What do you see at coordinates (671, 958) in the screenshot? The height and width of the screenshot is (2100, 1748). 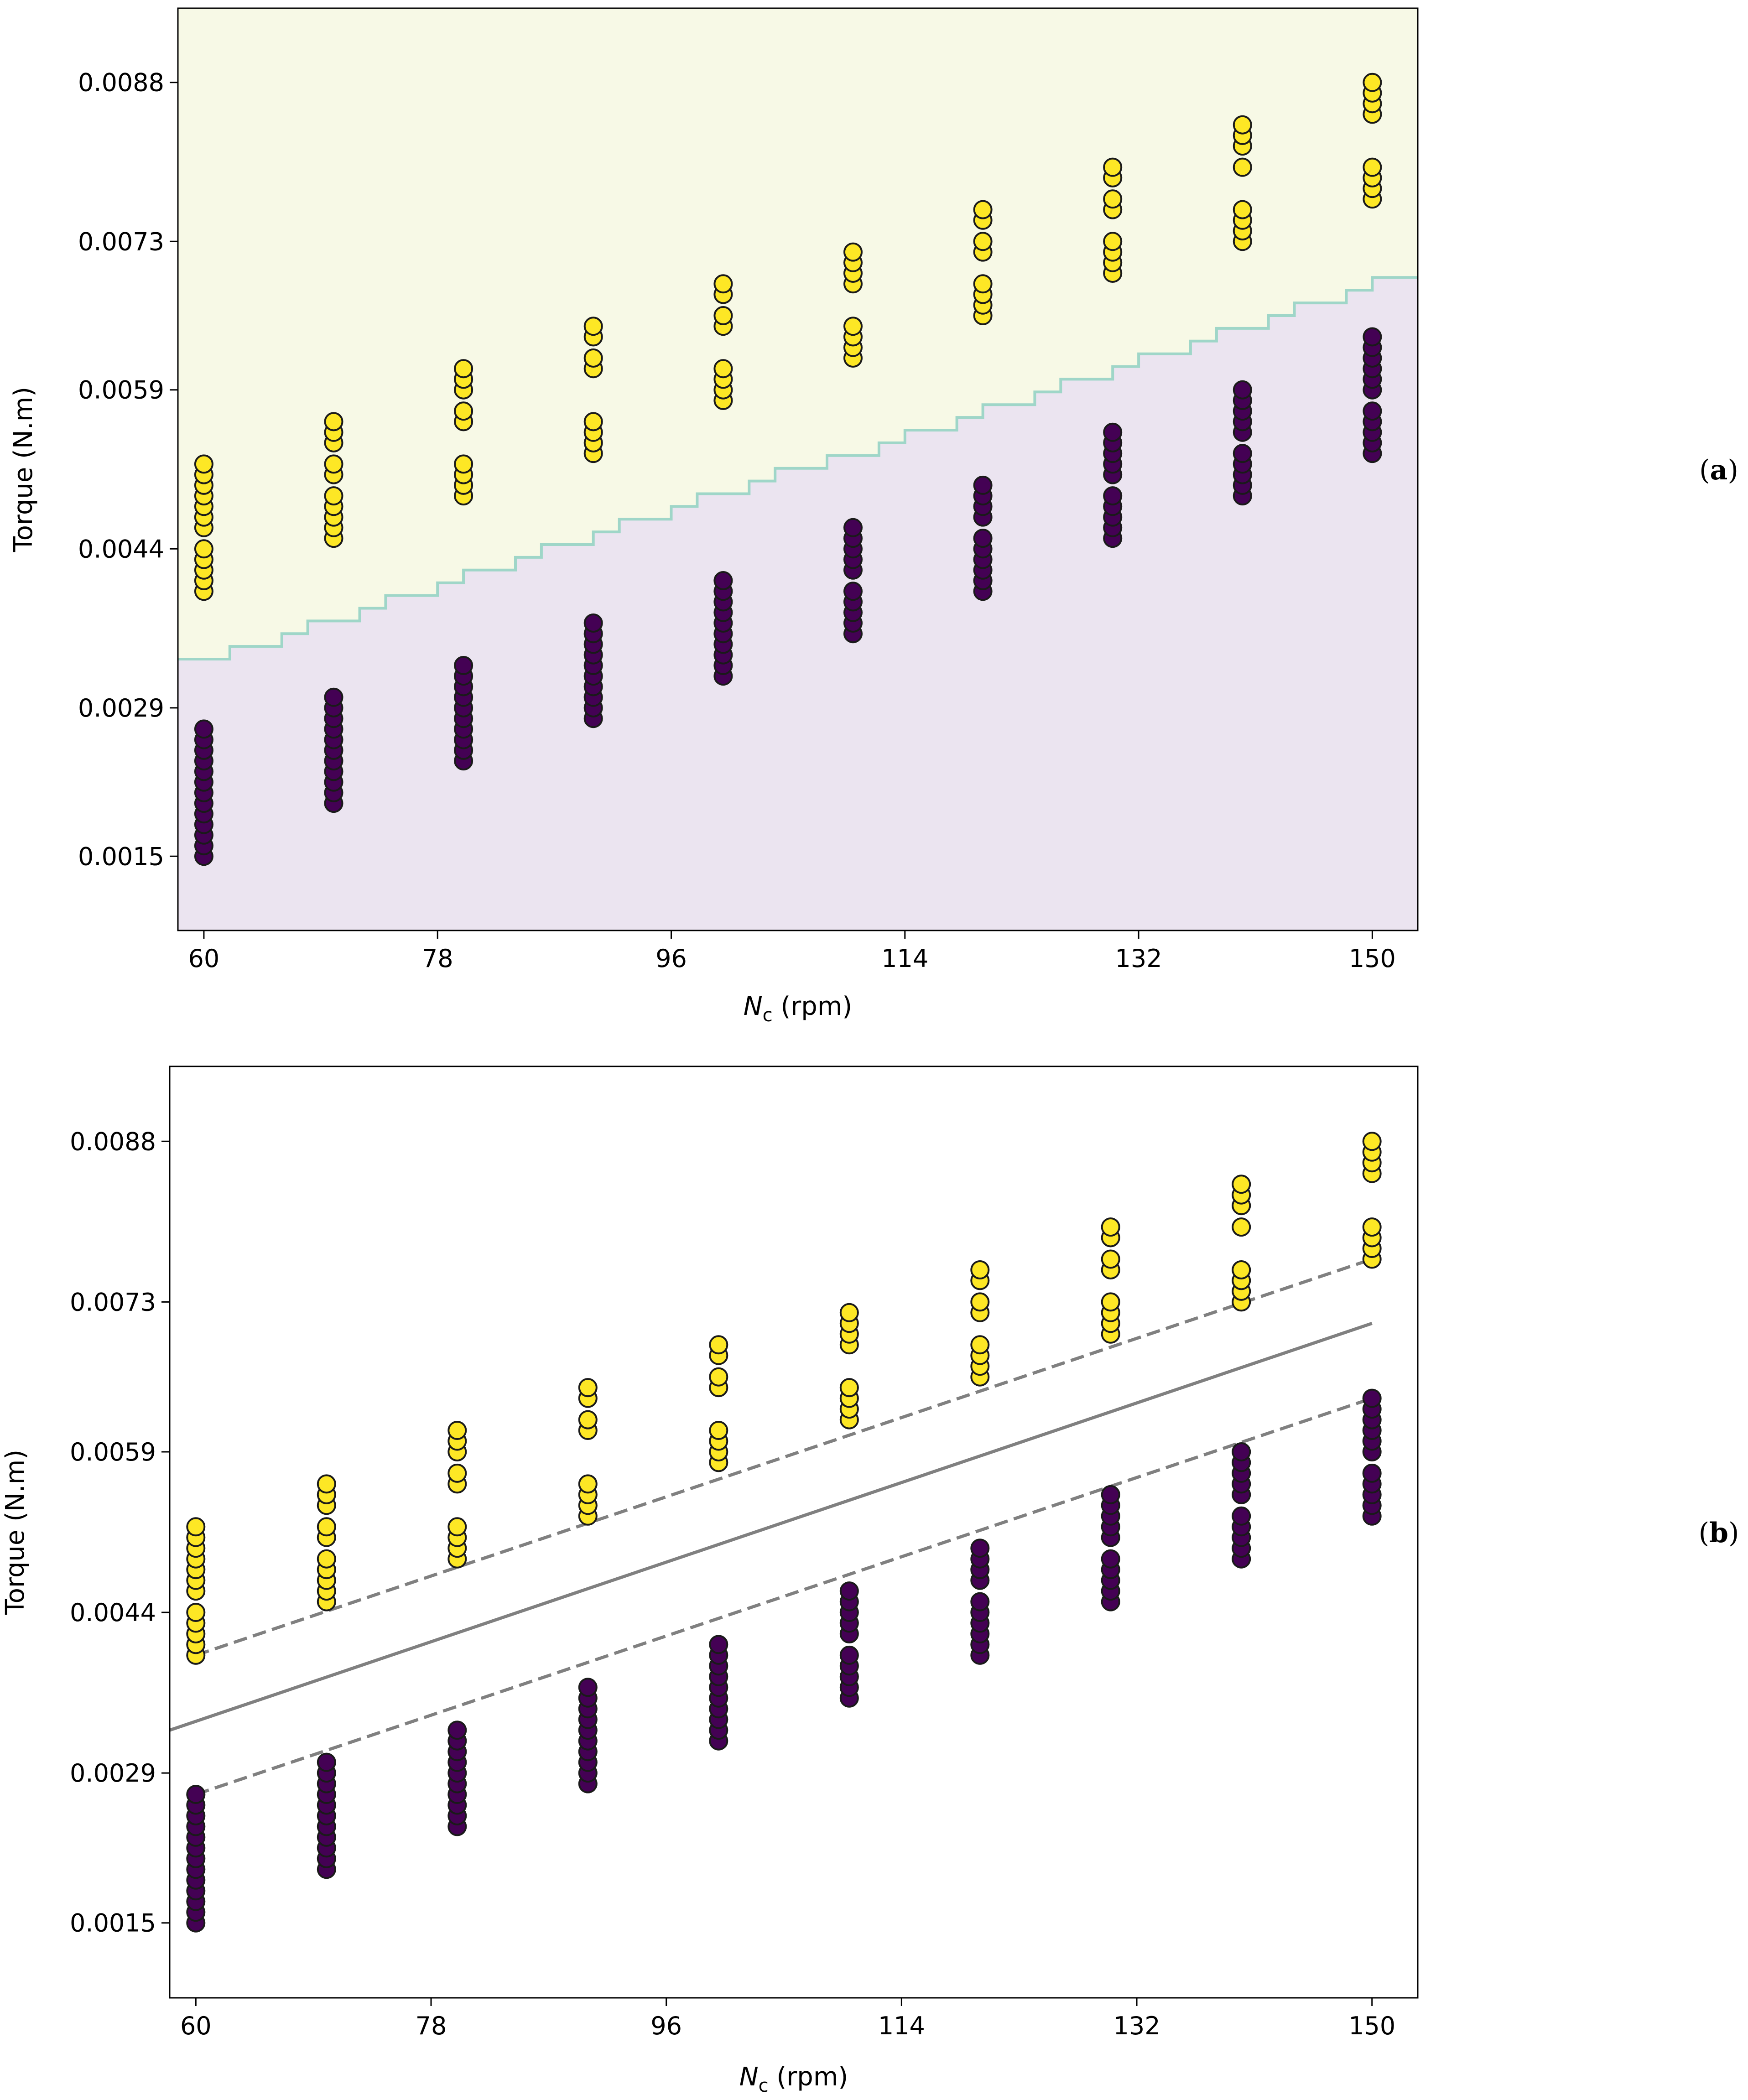 I see `x-tick-label: 96` at bounding box center [671, 958].